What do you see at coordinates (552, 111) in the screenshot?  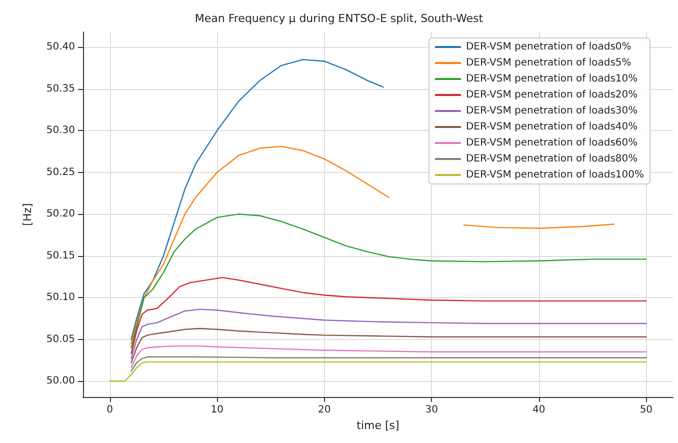 I see `legend-label: DER-VSM penetration of loads30%` at bounding box center [552, 111].